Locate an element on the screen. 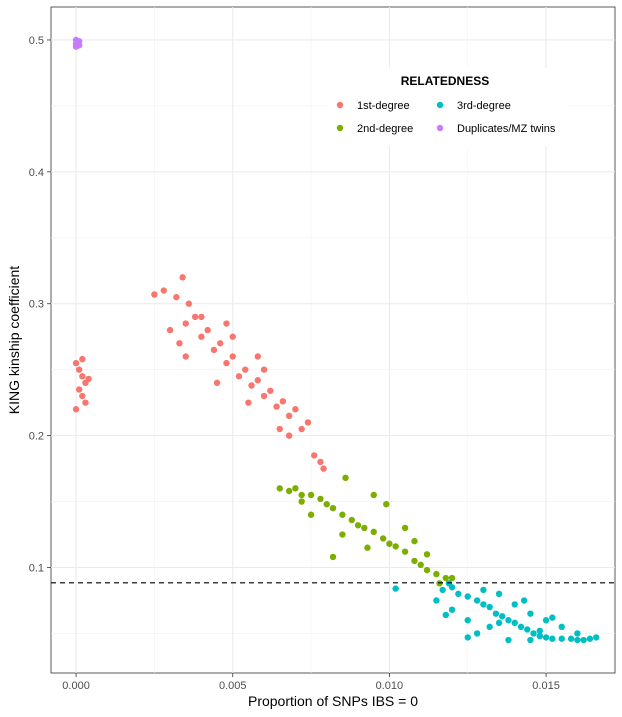  point-duplicates-mz-twins is located at coordinates (79, 45).